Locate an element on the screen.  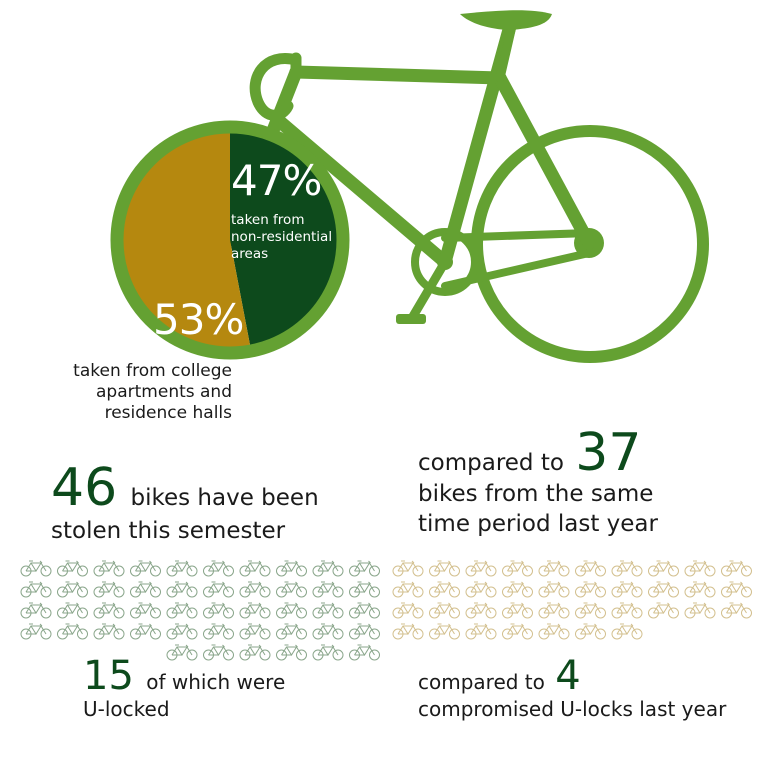
chainring is located at coordinates (445, 262).